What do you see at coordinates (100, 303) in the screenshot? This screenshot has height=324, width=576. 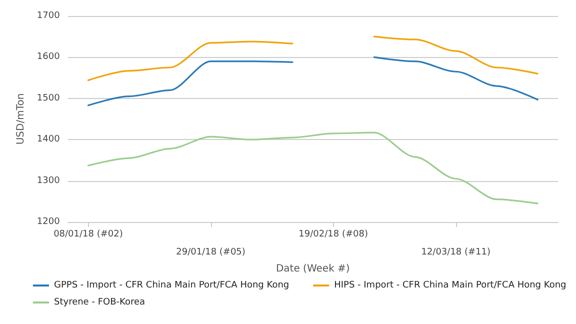 I see `legend-label: Styrene - FOB-Korea` at bounding box center [100, 303].